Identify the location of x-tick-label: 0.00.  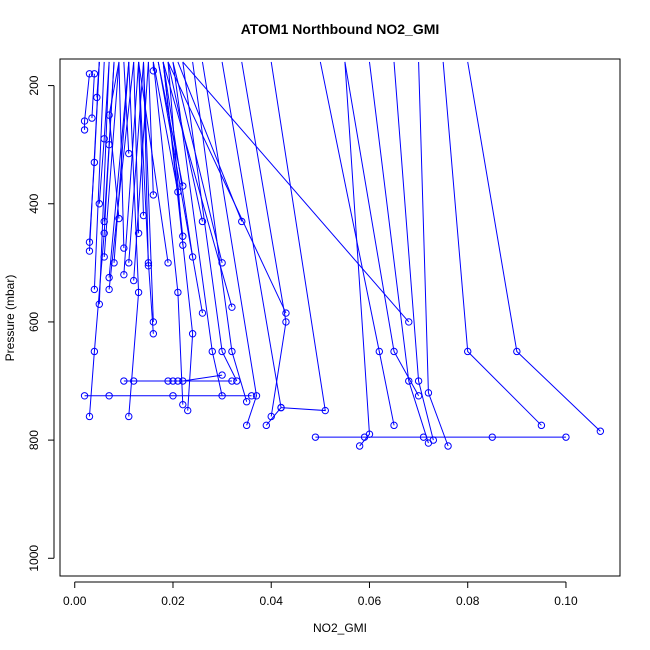
(75, 601).